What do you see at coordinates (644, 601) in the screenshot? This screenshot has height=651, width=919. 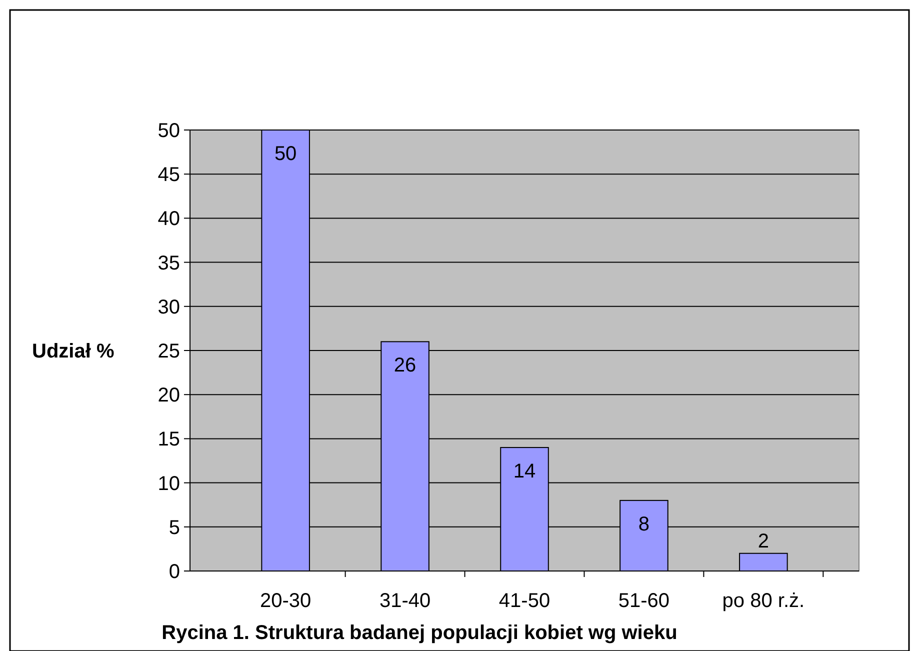 I see `x-tick-label: 51-60` at bounding box center [644, 601].